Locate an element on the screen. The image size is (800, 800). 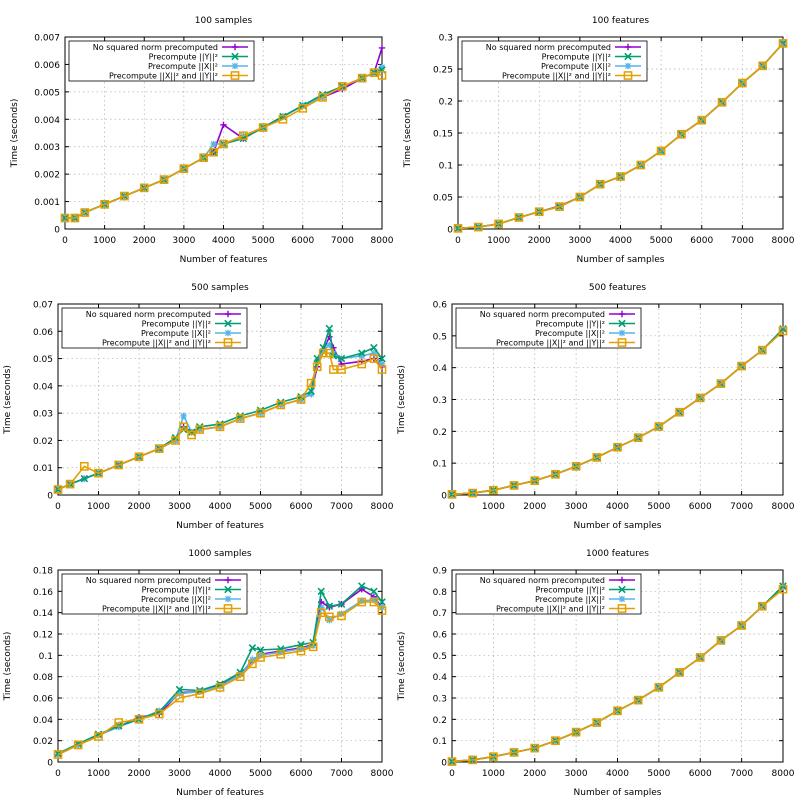
grid is located at coordinates (617, 666).